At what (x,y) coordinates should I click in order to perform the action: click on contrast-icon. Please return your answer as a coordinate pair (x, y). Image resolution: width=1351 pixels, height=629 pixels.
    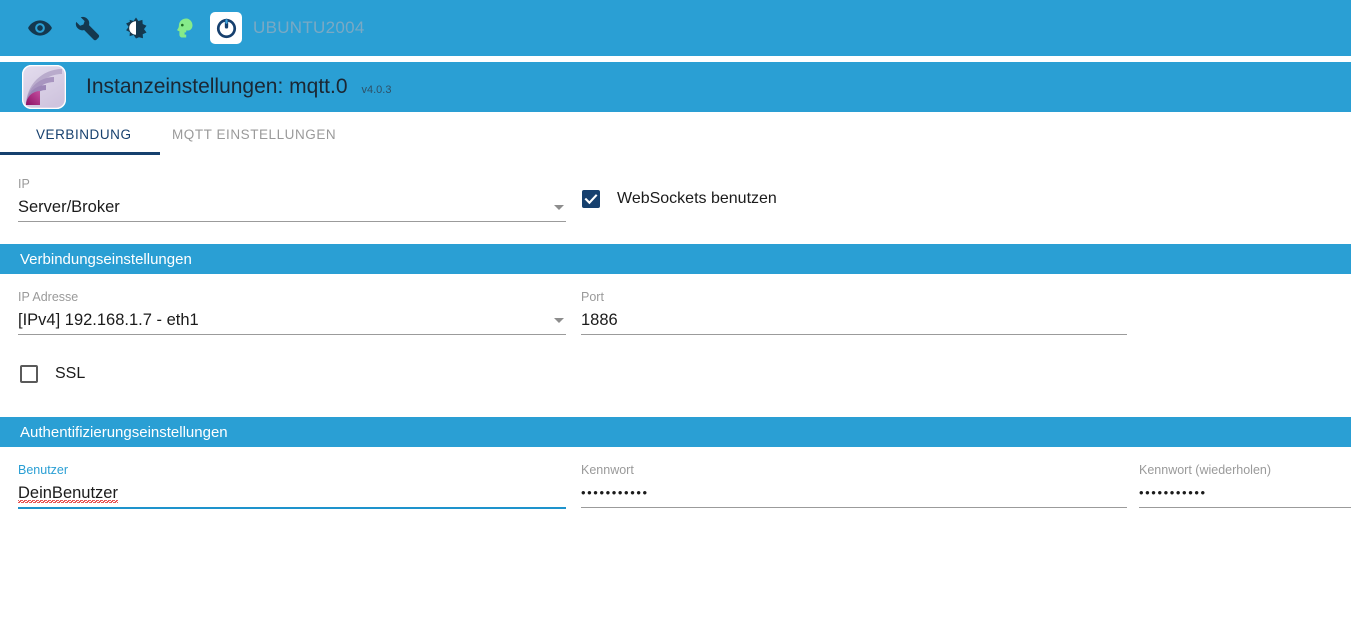
    Looking at the image, I should click on (136, 28).